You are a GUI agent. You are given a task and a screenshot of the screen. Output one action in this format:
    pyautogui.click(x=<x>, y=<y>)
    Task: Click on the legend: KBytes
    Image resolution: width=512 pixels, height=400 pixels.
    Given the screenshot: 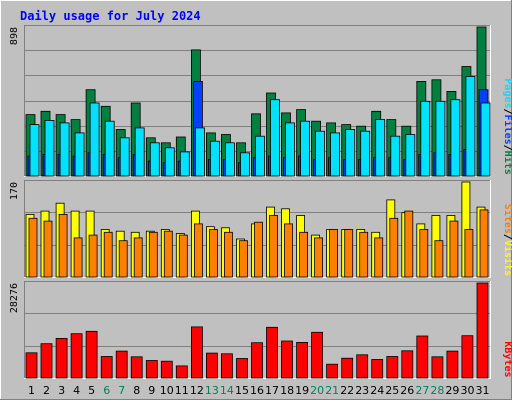 What is the action you would take?
    pyautogui.click(x=507, y=359)
    